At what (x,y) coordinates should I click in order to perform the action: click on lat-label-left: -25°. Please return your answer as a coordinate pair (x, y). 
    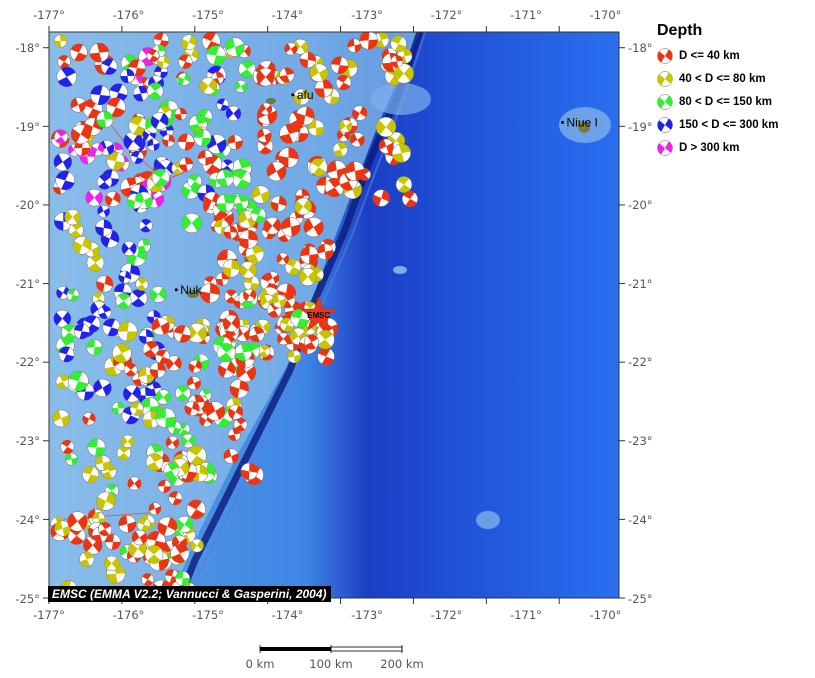
    Looking at the image, I should click on (27, 599).